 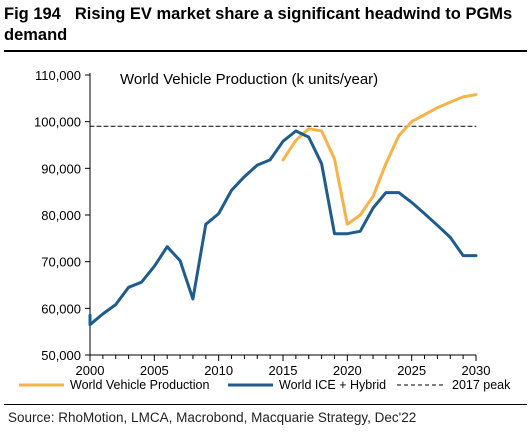 I want to click on x-tick-label: 2025, so click(x=411, y=370).